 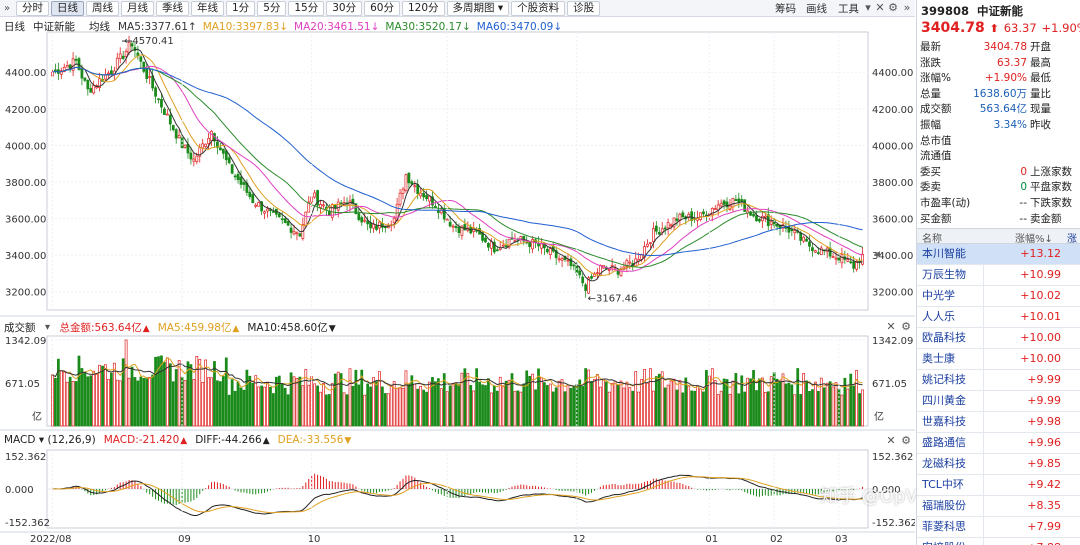 I want to click on volume-title: 成交额, so click(x=20, y=328).